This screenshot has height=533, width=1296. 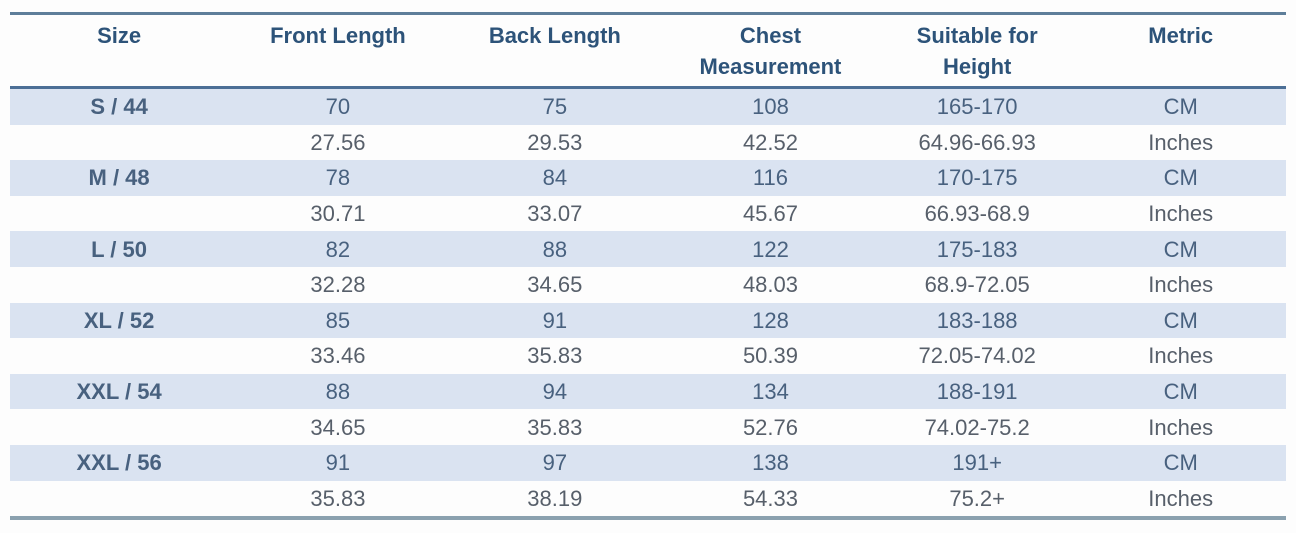 I want to click on size-cell: L / 50, so click(x=119, y=249).